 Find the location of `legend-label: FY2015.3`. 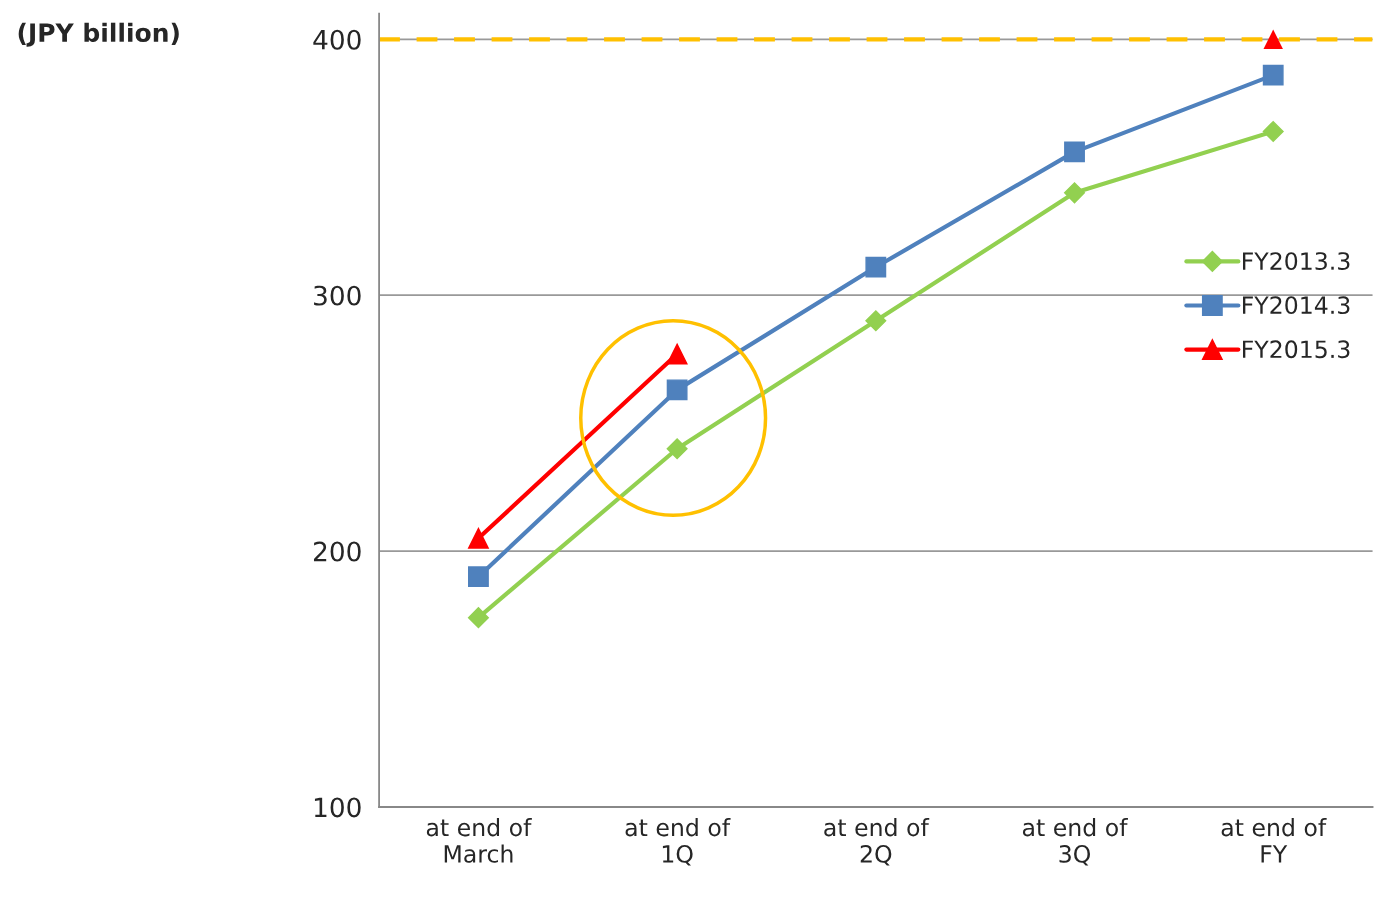

legend-label: FY2015.3 is located at coordinates (1296, 349).